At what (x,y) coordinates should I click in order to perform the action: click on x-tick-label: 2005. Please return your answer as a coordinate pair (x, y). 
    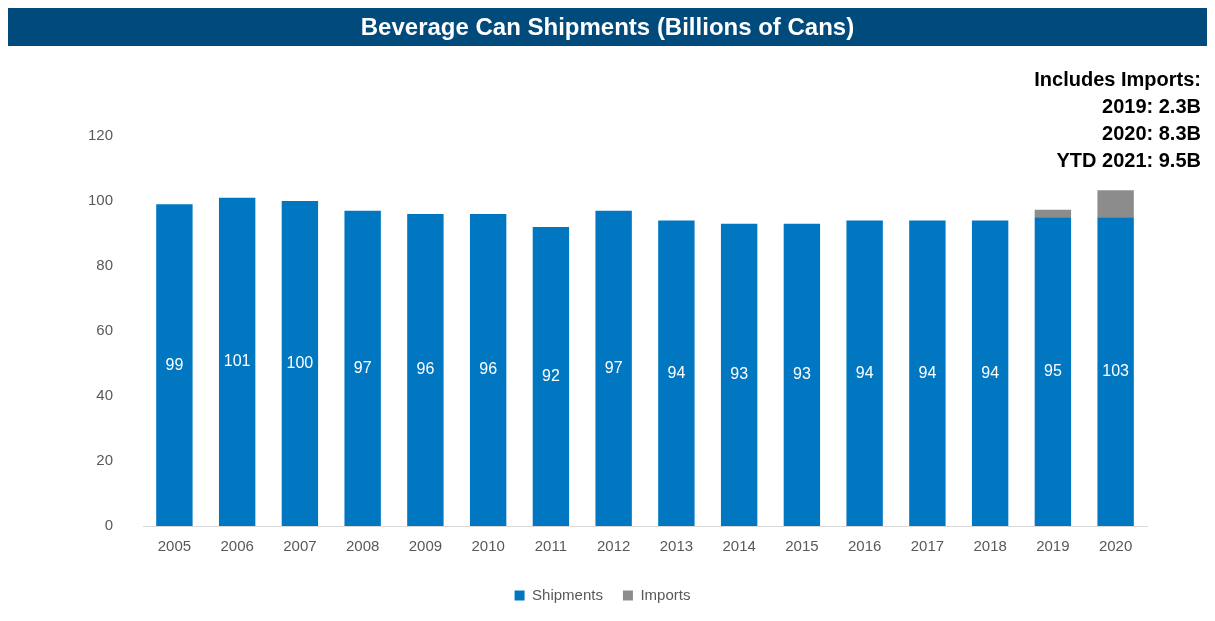
    Looking at the image, I should click on (174, 546).